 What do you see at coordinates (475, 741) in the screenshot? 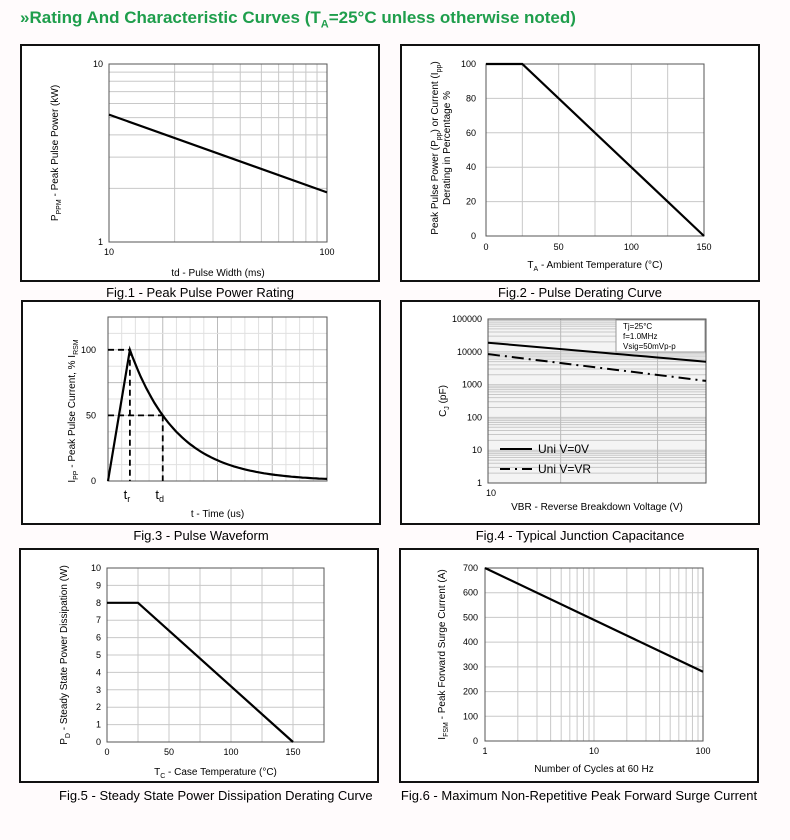
I see `fig6-ytick-label: 0` at bounding box center [475, 741].